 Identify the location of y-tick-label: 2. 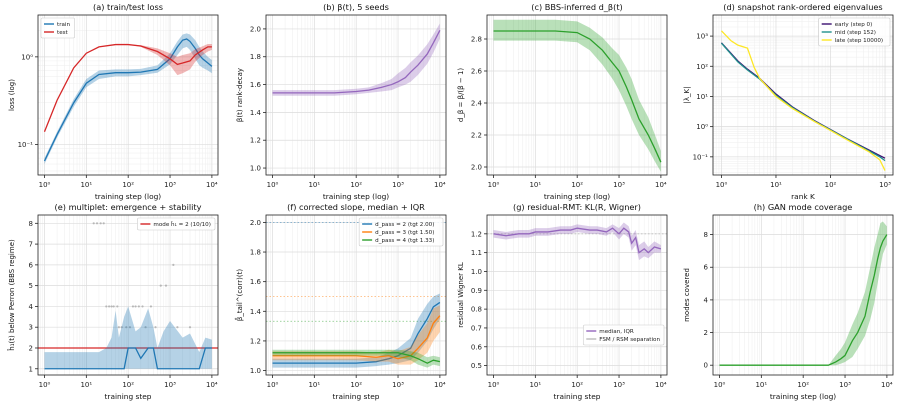
(706, 333).